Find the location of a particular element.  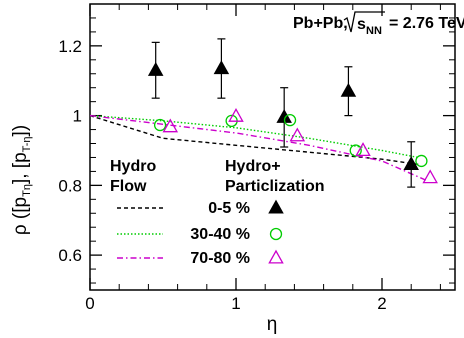

y-label-end: ] is located at coordinates (20, 133).